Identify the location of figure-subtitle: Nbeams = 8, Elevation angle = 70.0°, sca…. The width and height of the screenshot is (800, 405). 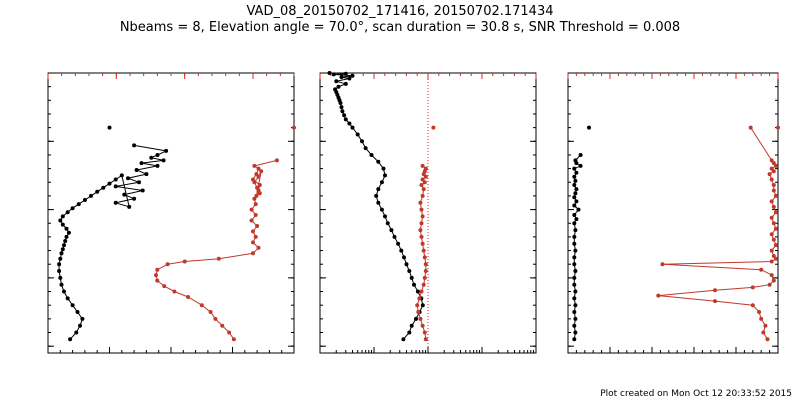
(400, 27).